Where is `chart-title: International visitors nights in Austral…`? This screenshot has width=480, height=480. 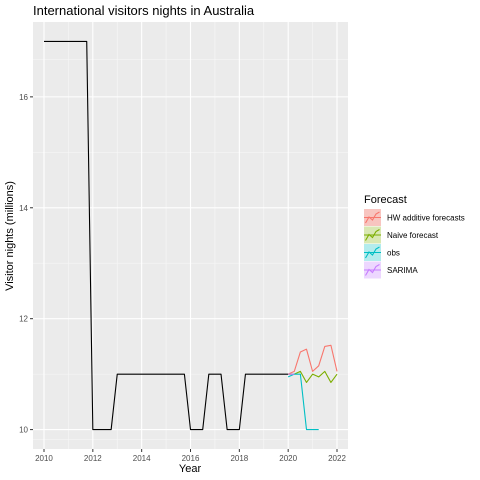 chart-title: International visitors nights in Austral… is located at coordinates (144, 10).